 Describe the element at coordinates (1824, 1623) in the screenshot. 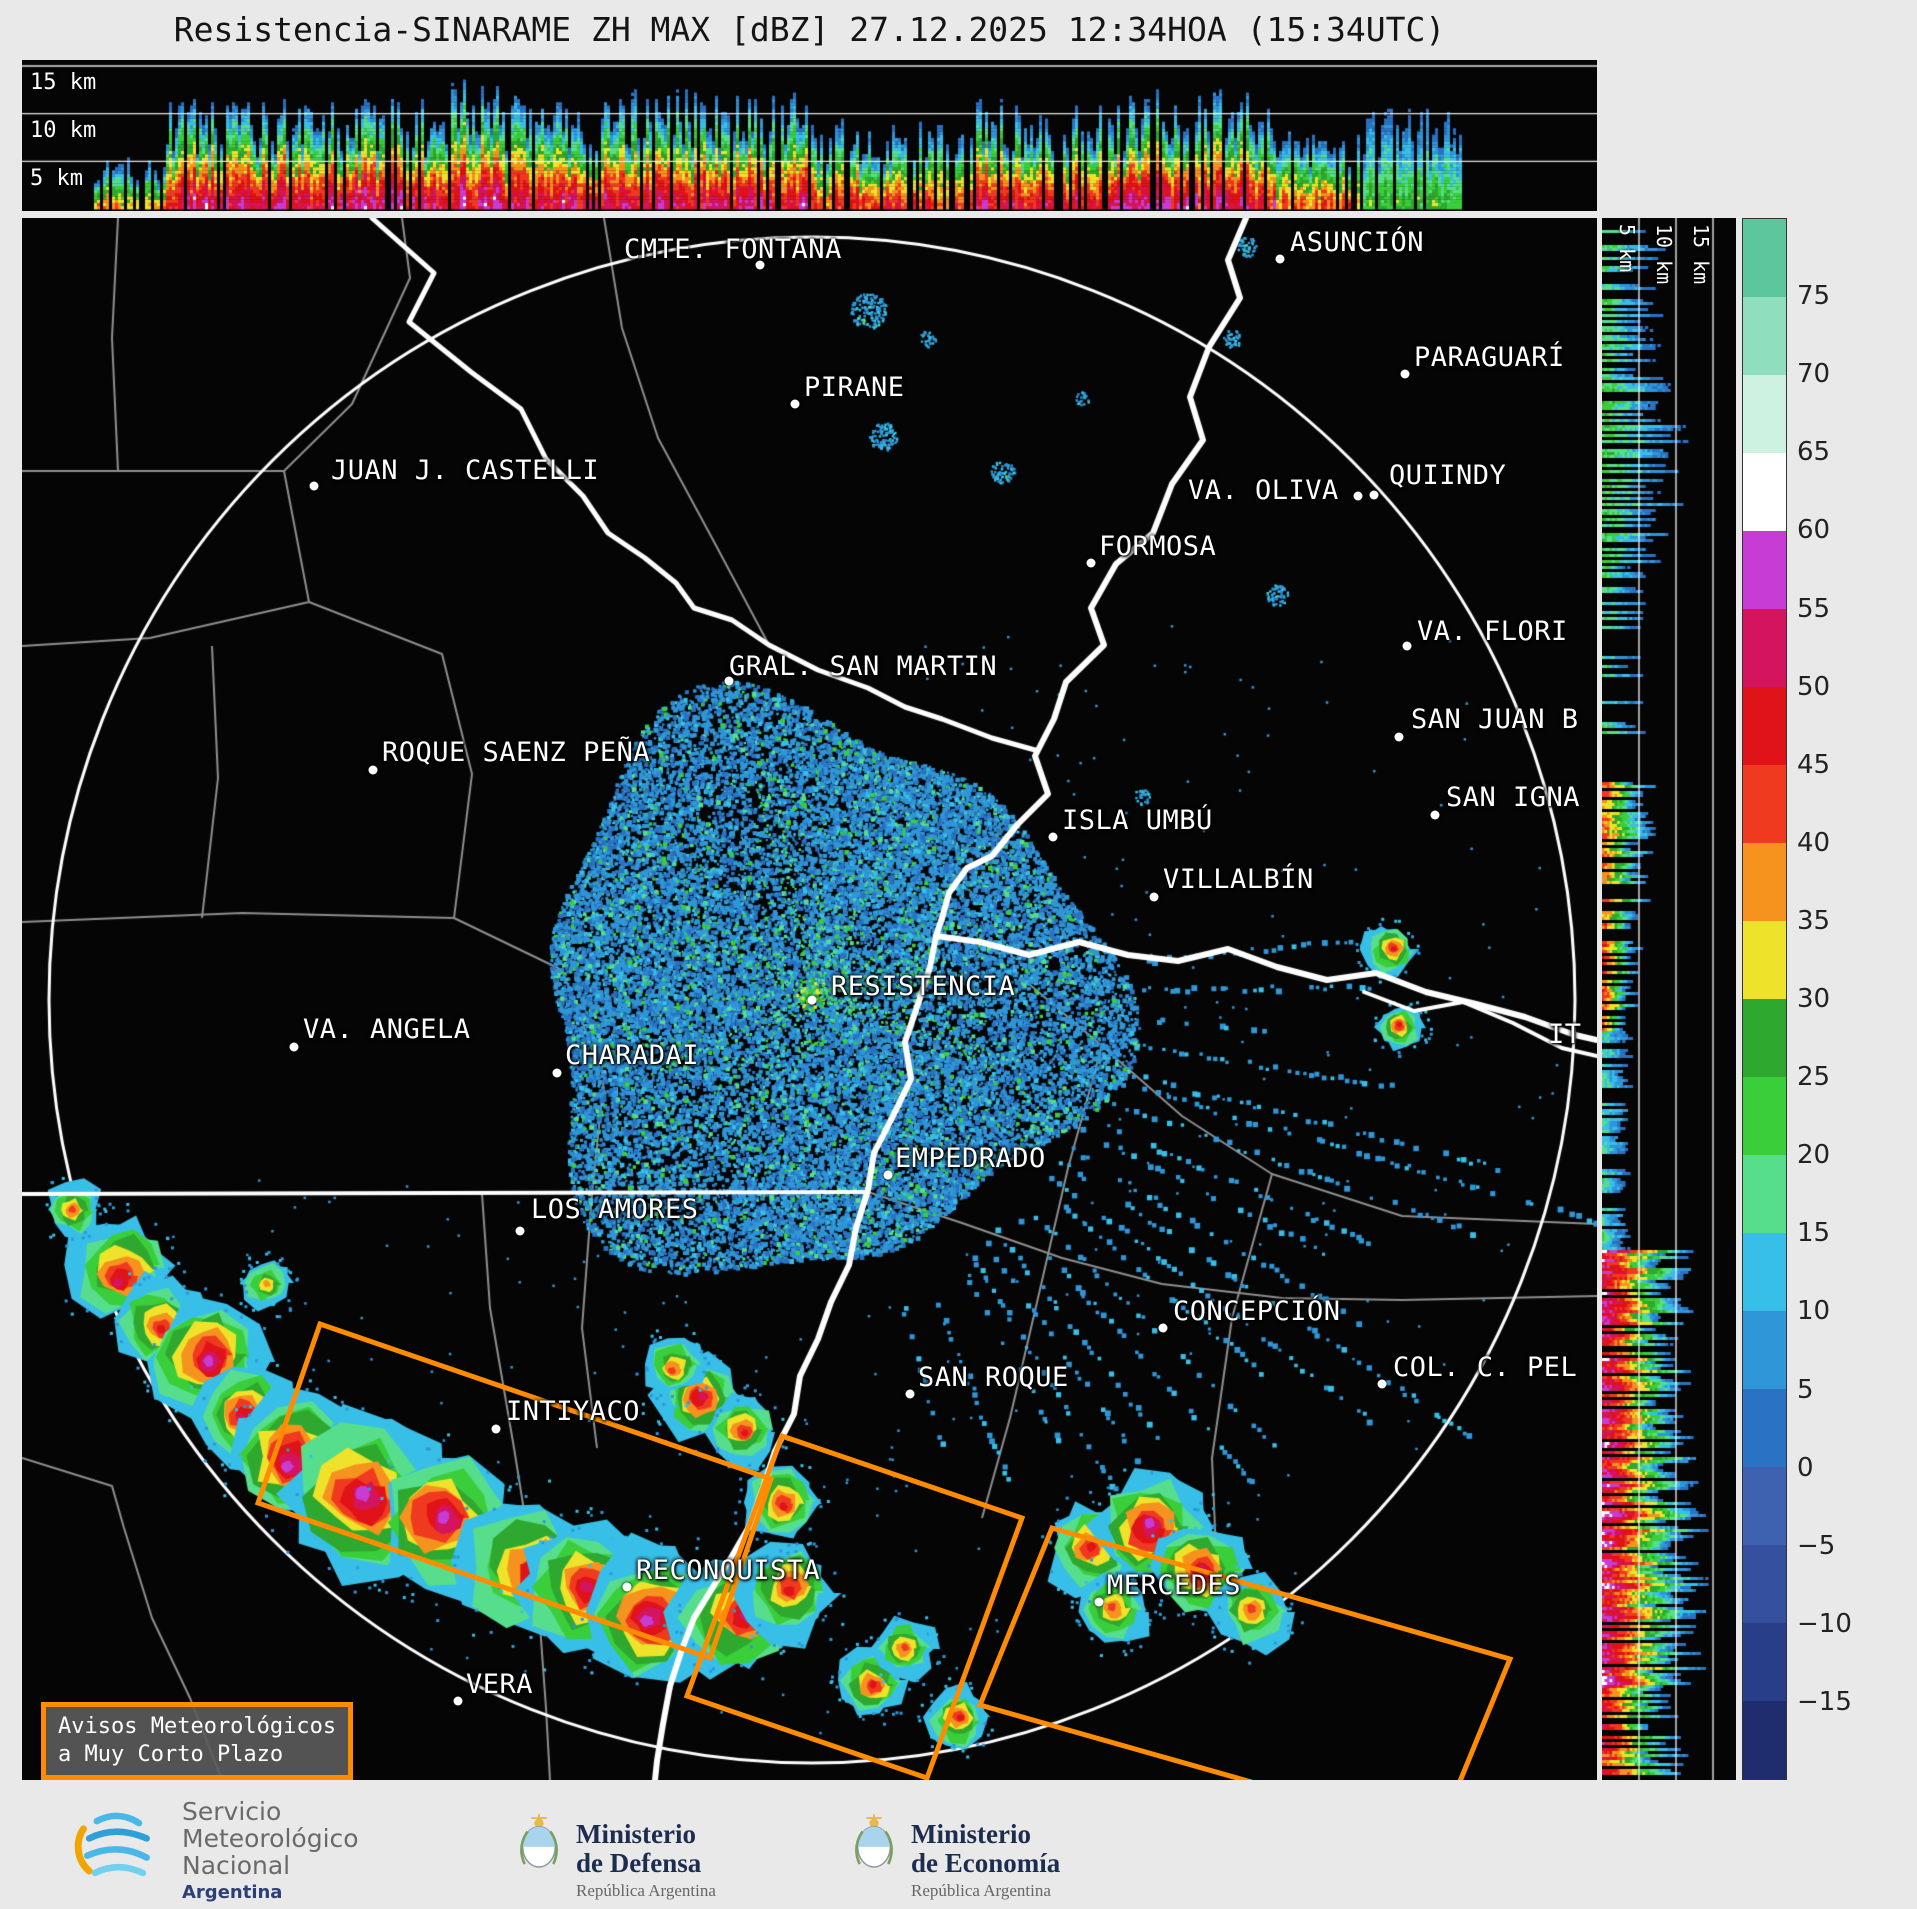

I see `colorbar-tick: −10` at that location.